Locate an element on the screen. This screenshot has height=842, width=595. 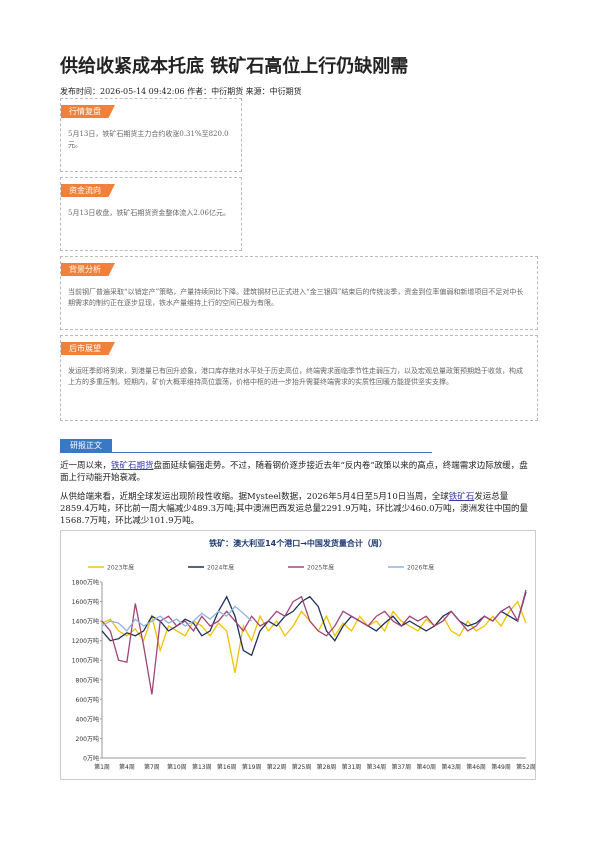
section-text: 5月13日，铁矿石期货主力合约收涨0.31%至820.0元。 is located at coordinates (148, 139).